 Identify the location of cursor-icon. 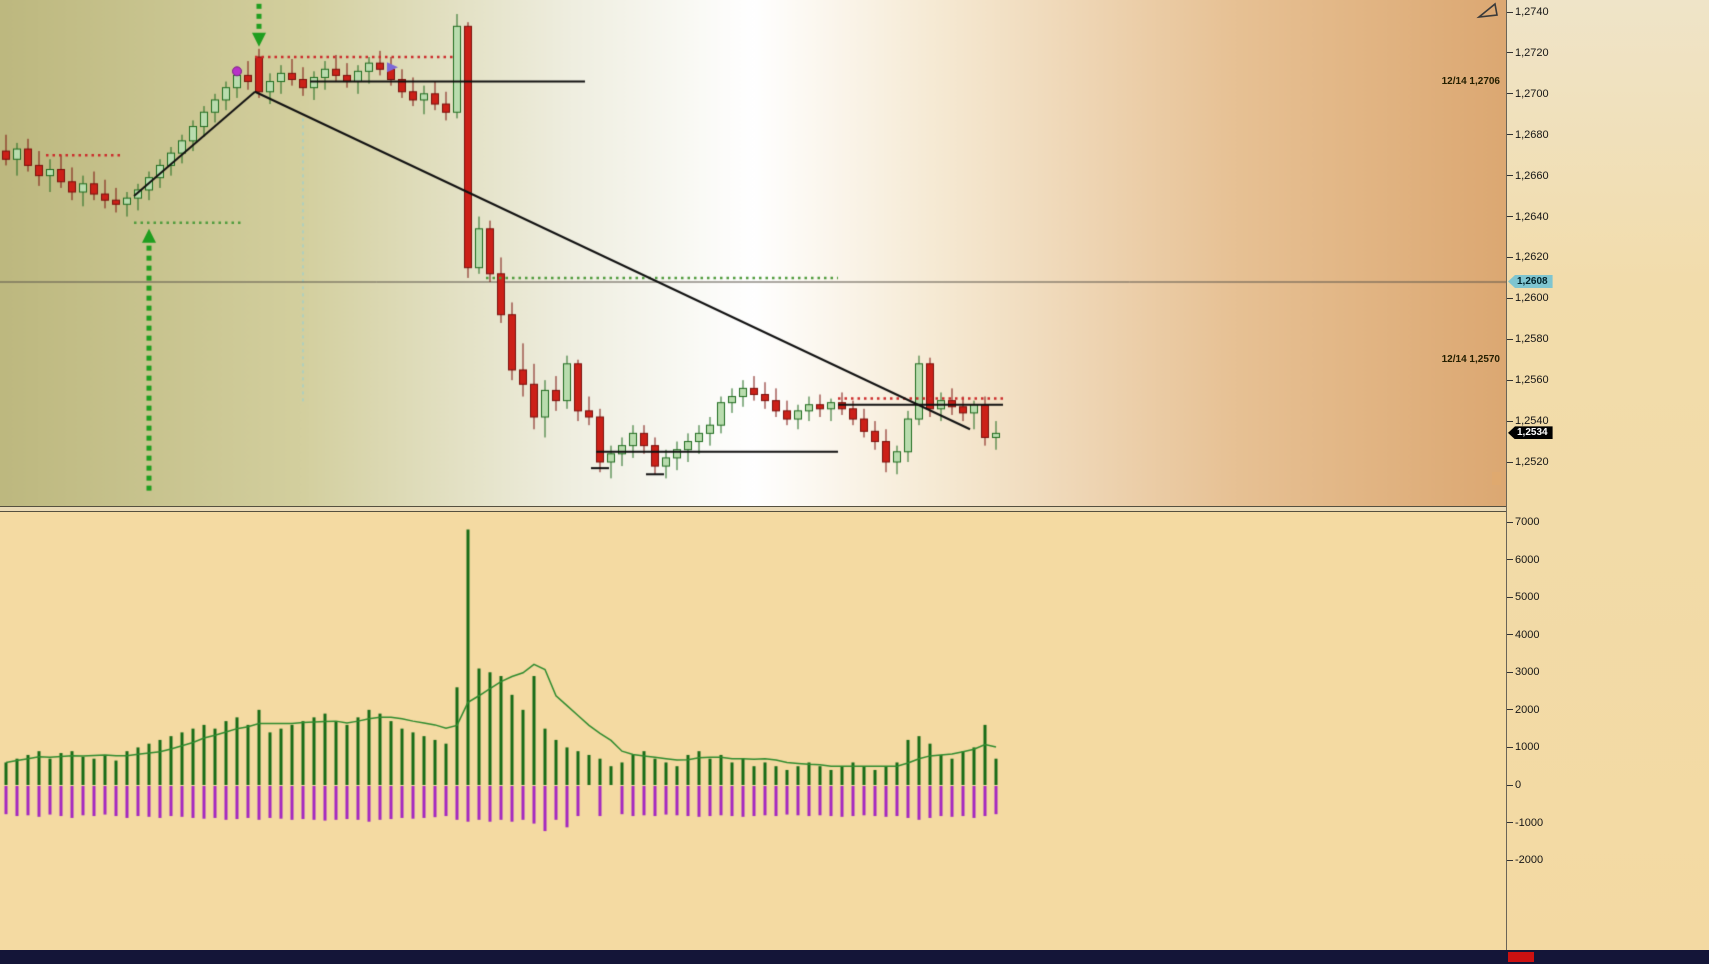
(1488, 11).